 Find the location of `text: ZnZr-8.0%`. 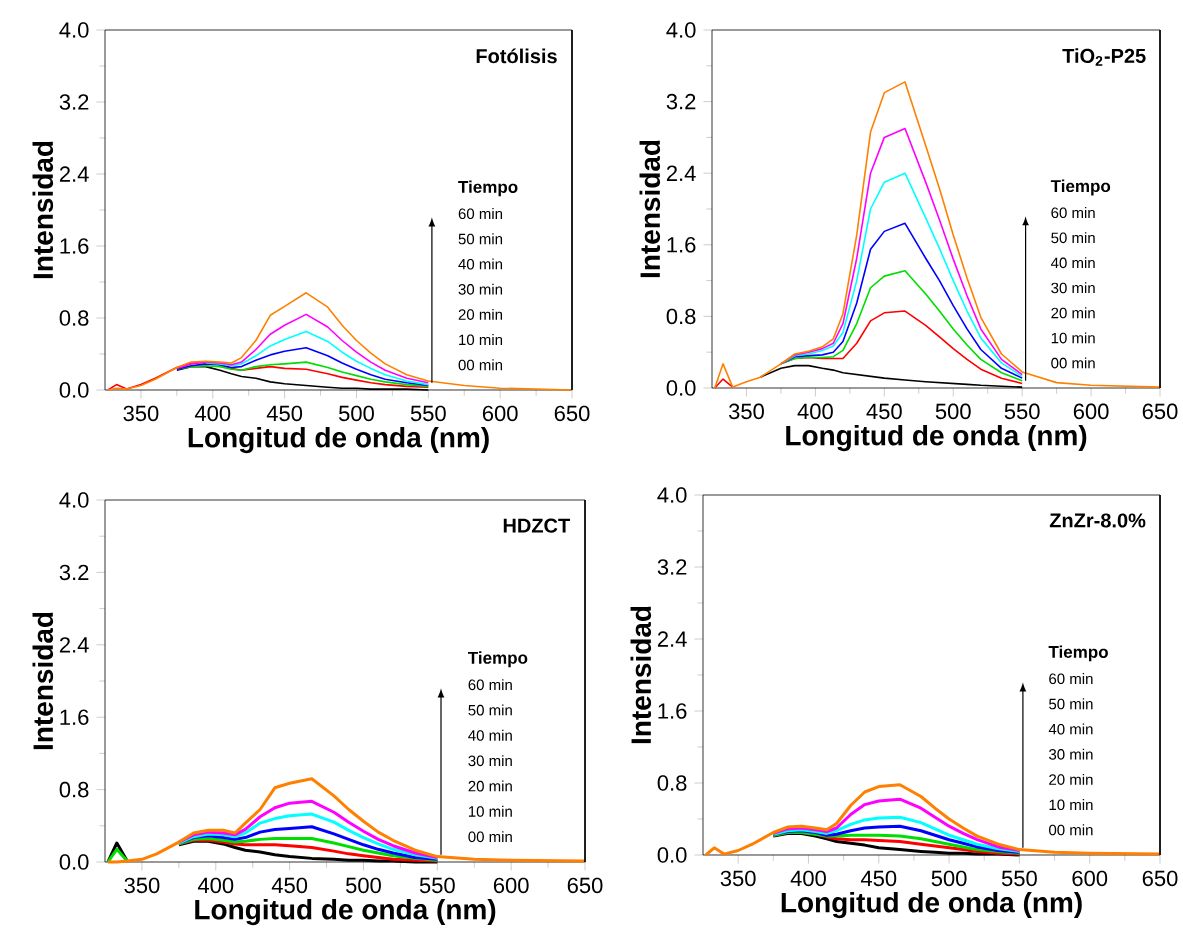

text: ZnZr-8.0% is located at coordinates (1097, 520).